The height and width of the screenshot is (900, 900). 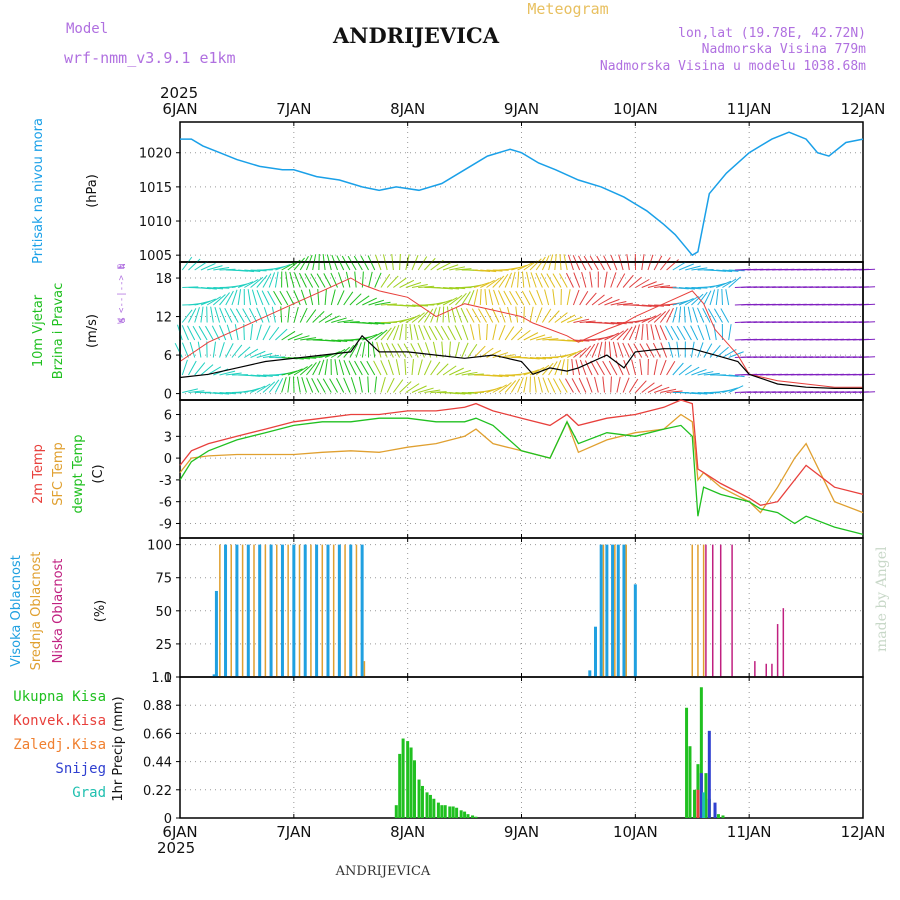 What do you see at coordinates (163, 645) in the screenshot?
I see `clouds-ytick-label: 25` at bounding box center [163, 645].